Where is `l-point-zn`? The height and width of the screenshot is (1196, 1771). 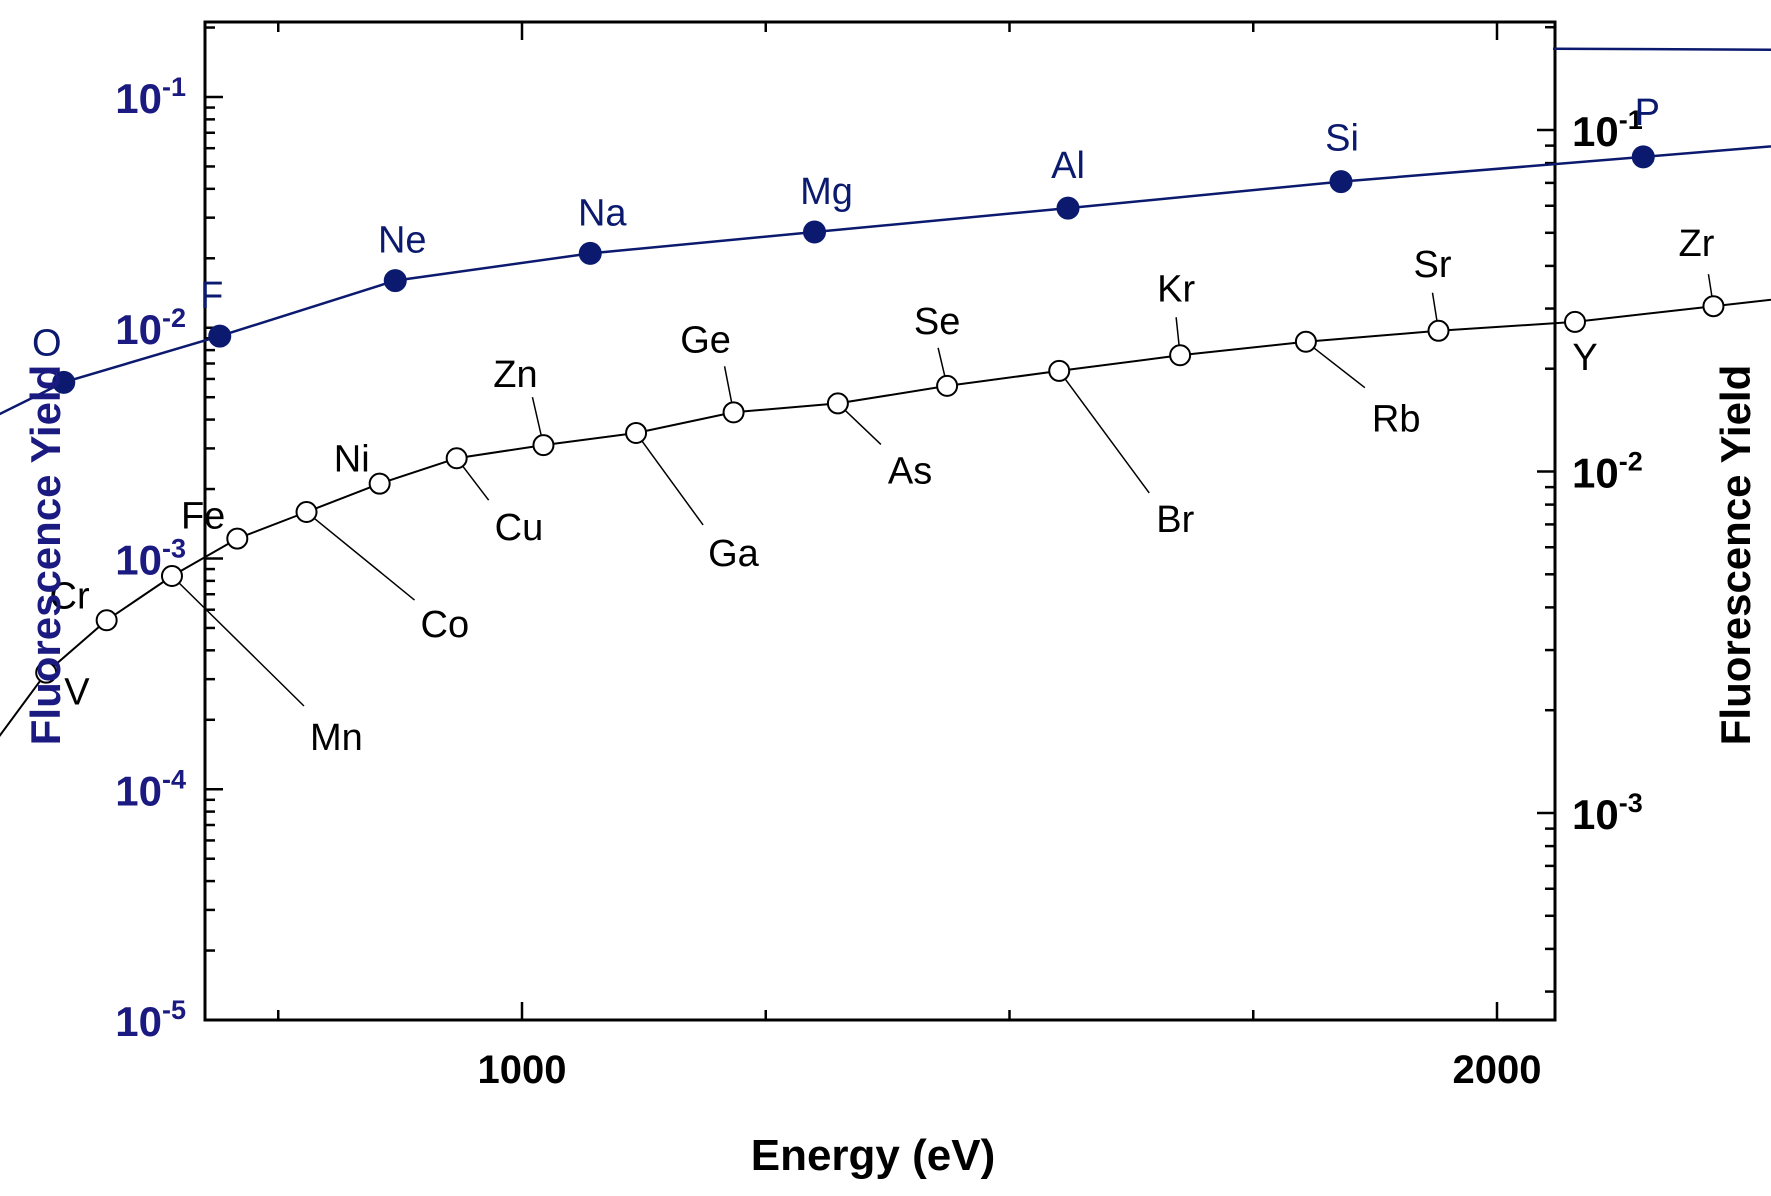 l-point-zn is located at coordinates (543, 445).